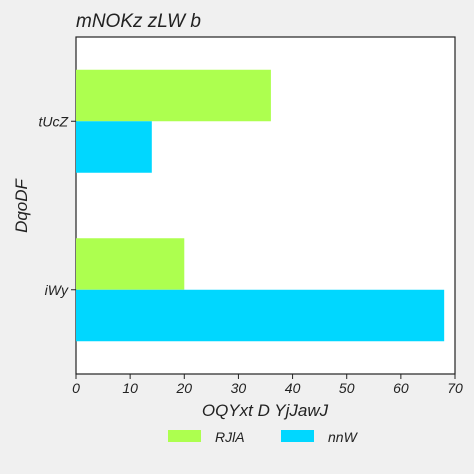 This screenshot has width=474, height=474. Describe the element at coordinates (114, 147) in the screenshot. I see `bar-nnW-tUcZ` at that location.